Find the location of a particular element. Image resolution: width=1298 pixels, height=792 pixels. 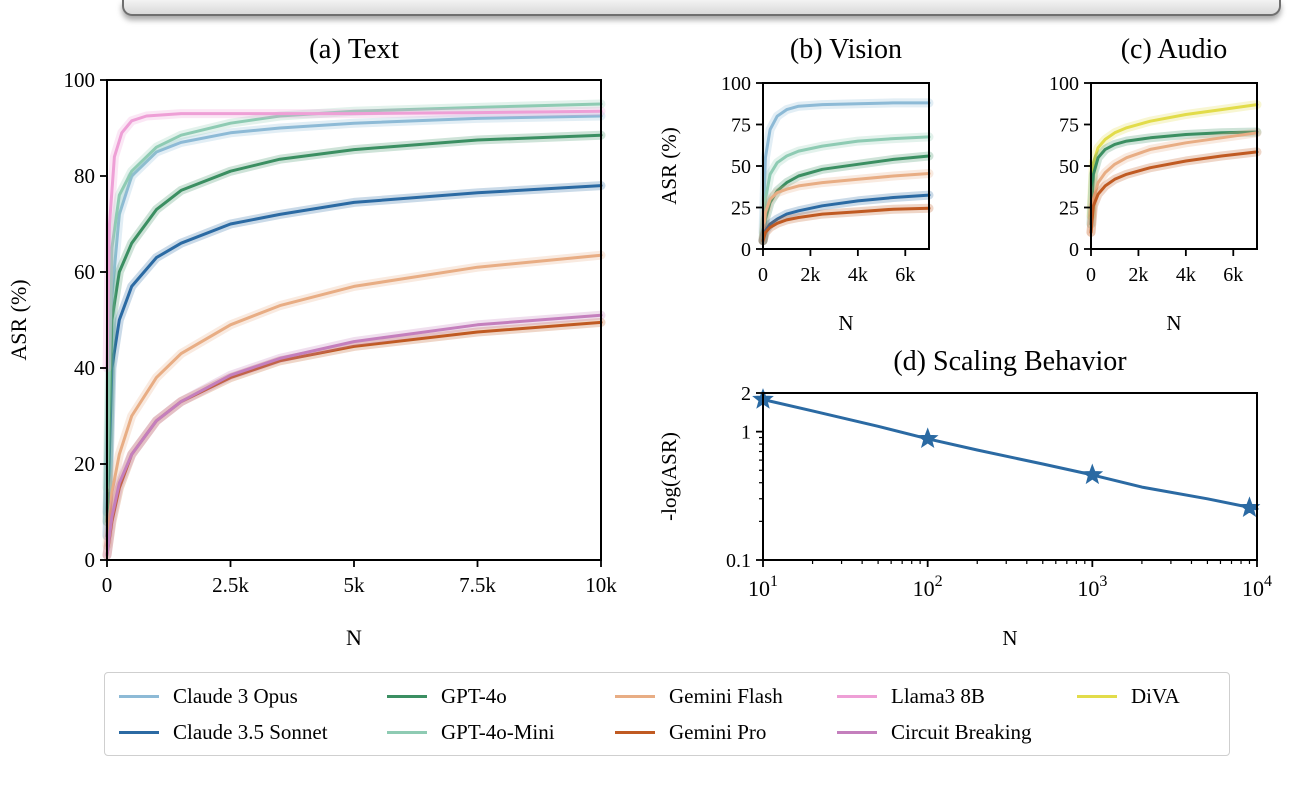

x-tick-label: 10² is located at coordinates (928, 587).